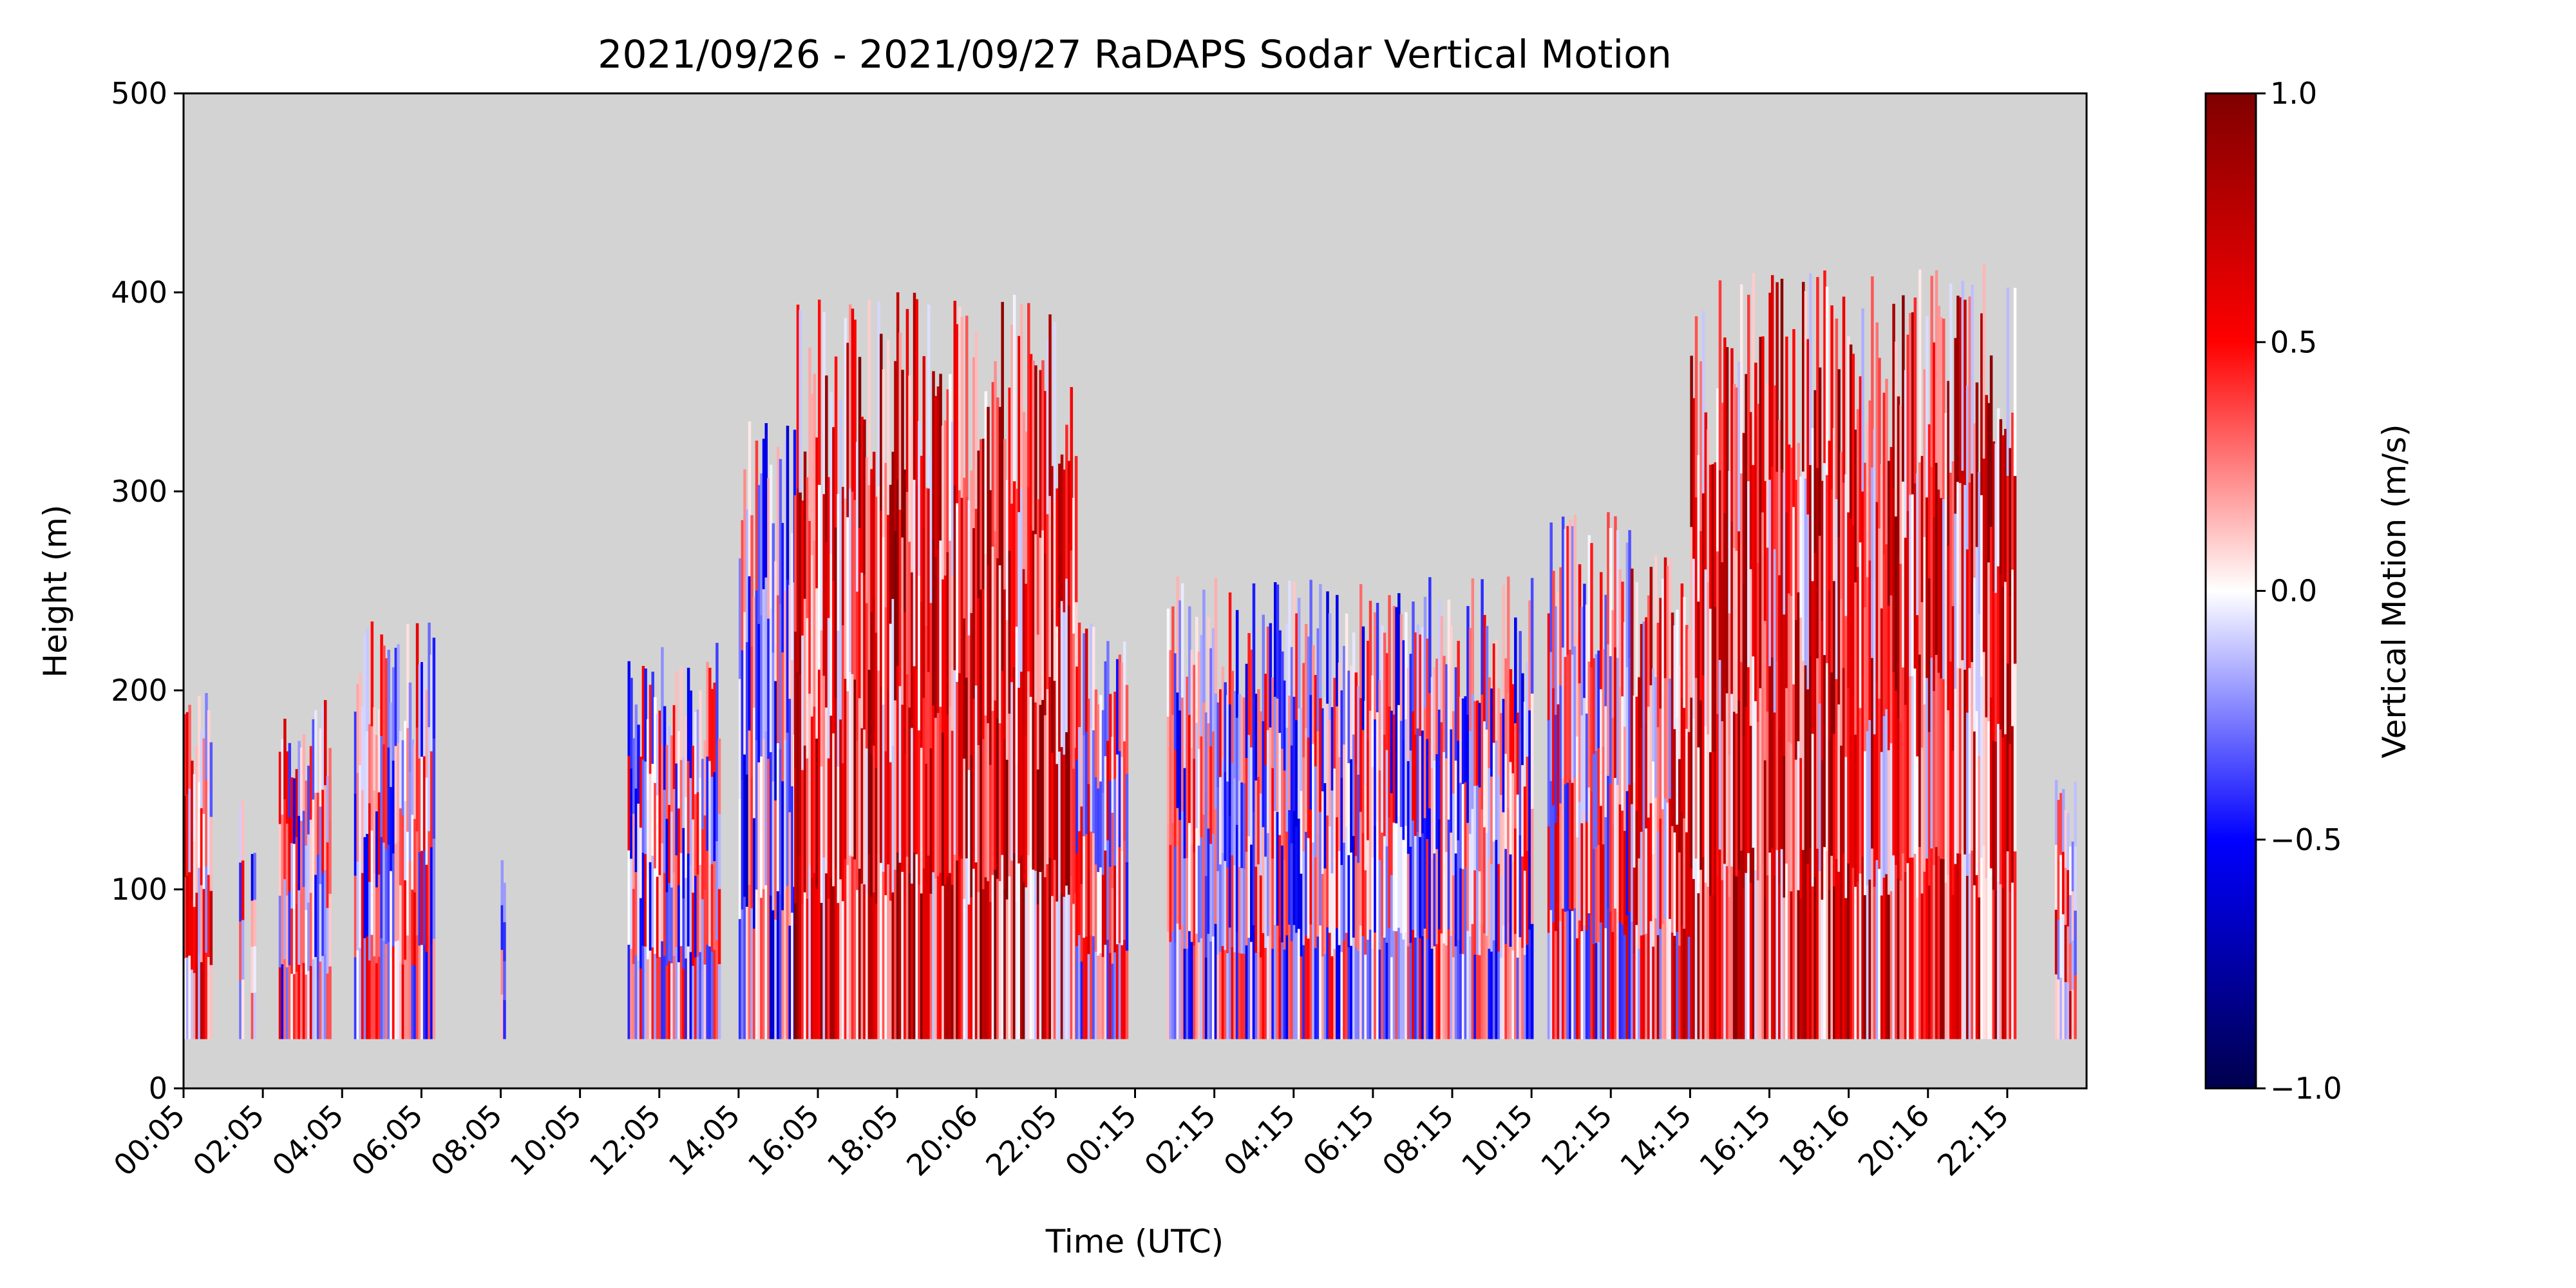 Image resolution: width=2576 pixels, height=1288 pixels. I want to click on colorbar-label: Vertical Motion (m/s), so click(2394, 591).